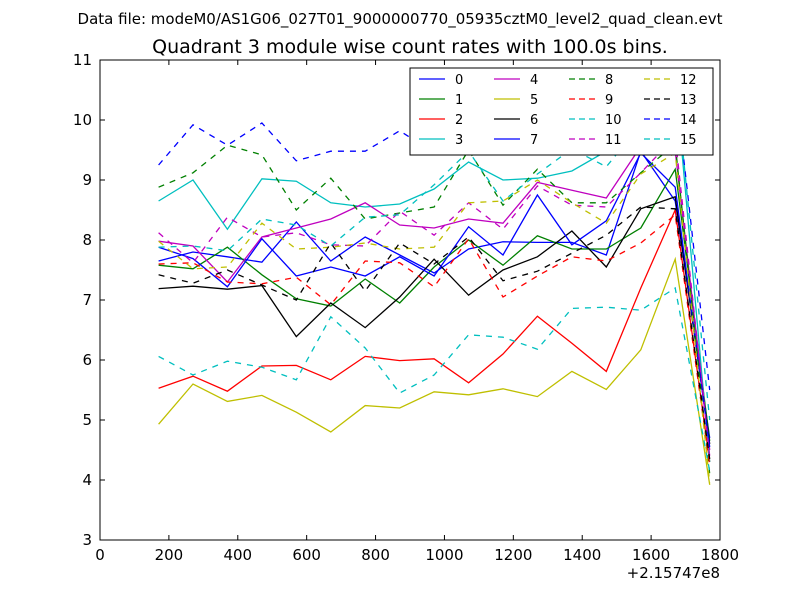 This screenshot has height=600, width=800. What do you see at coordinates (688, 100) in the screenshot?
I see `legend-label-13: 13` at bounding box center [688, 100].